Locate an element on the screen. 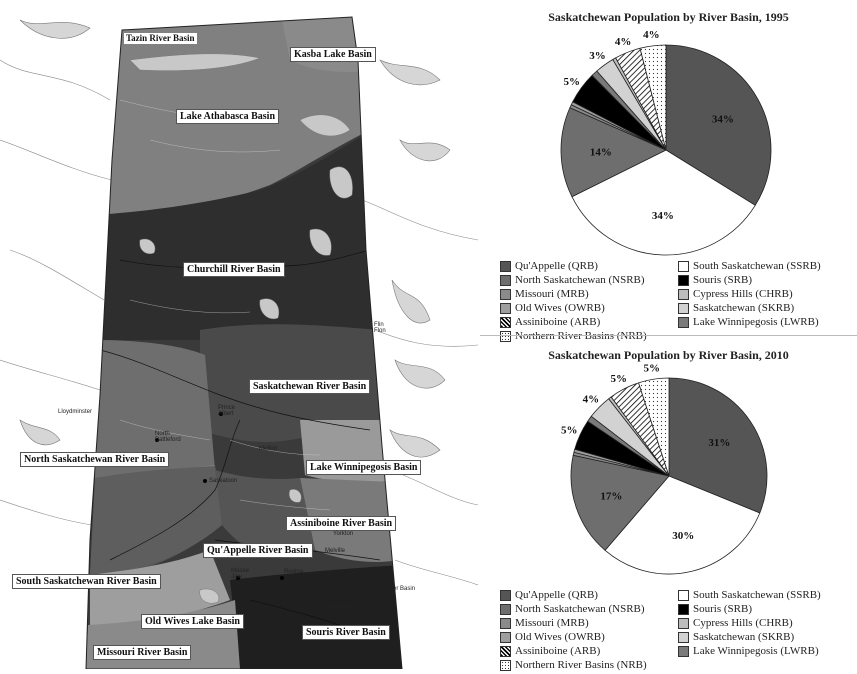 Image resolution: width=857 pixels, height=674 pixels. saskatchewan-basin-label: Saskatchewan River Basin is located at coordinates (310, 386).